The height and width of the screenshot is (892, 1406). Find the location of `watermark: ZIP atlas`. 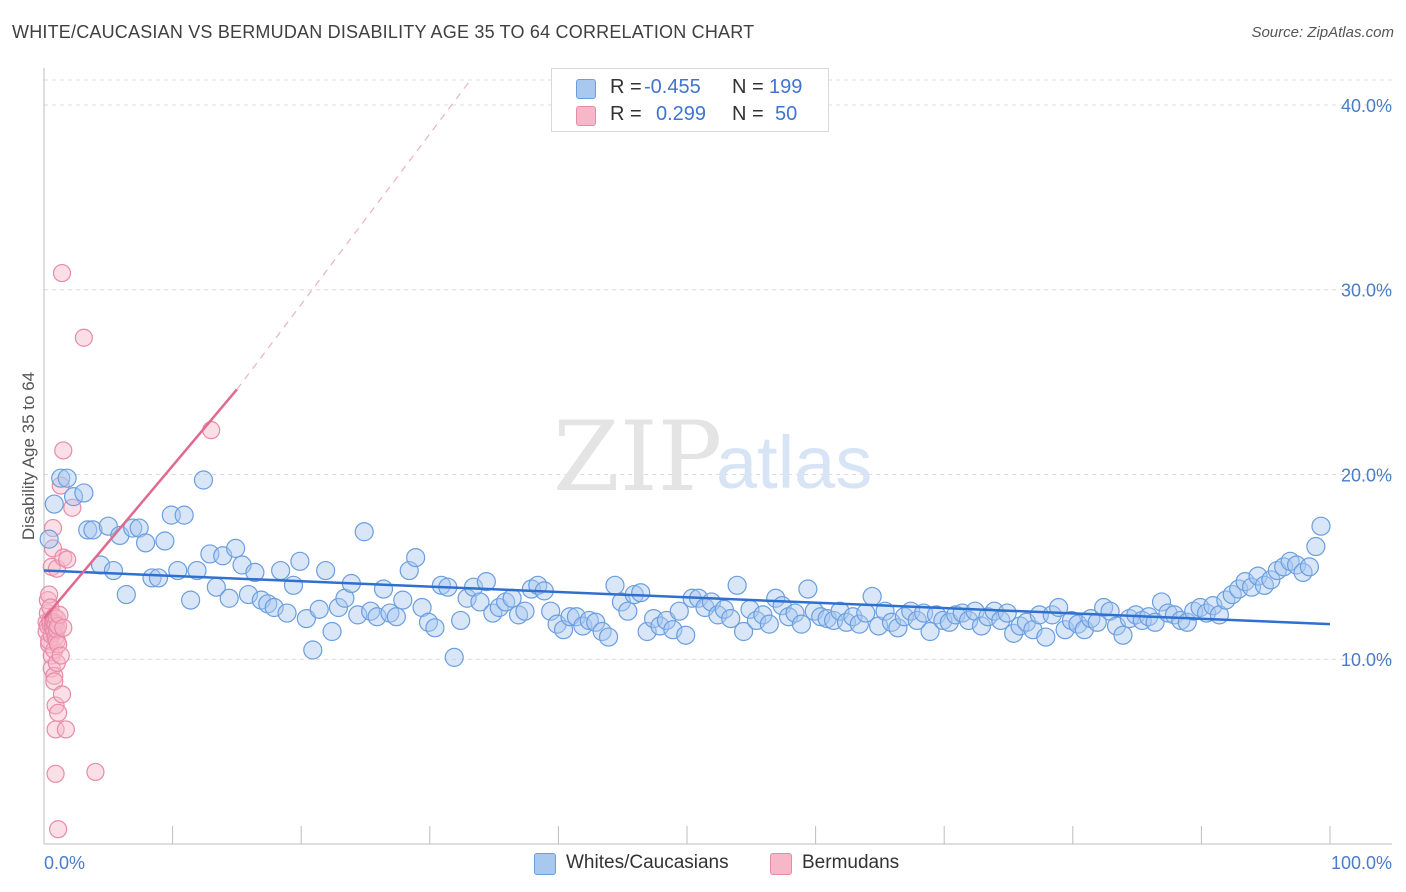

watermark: ZIP atlas is located at coordinates (712, 457).